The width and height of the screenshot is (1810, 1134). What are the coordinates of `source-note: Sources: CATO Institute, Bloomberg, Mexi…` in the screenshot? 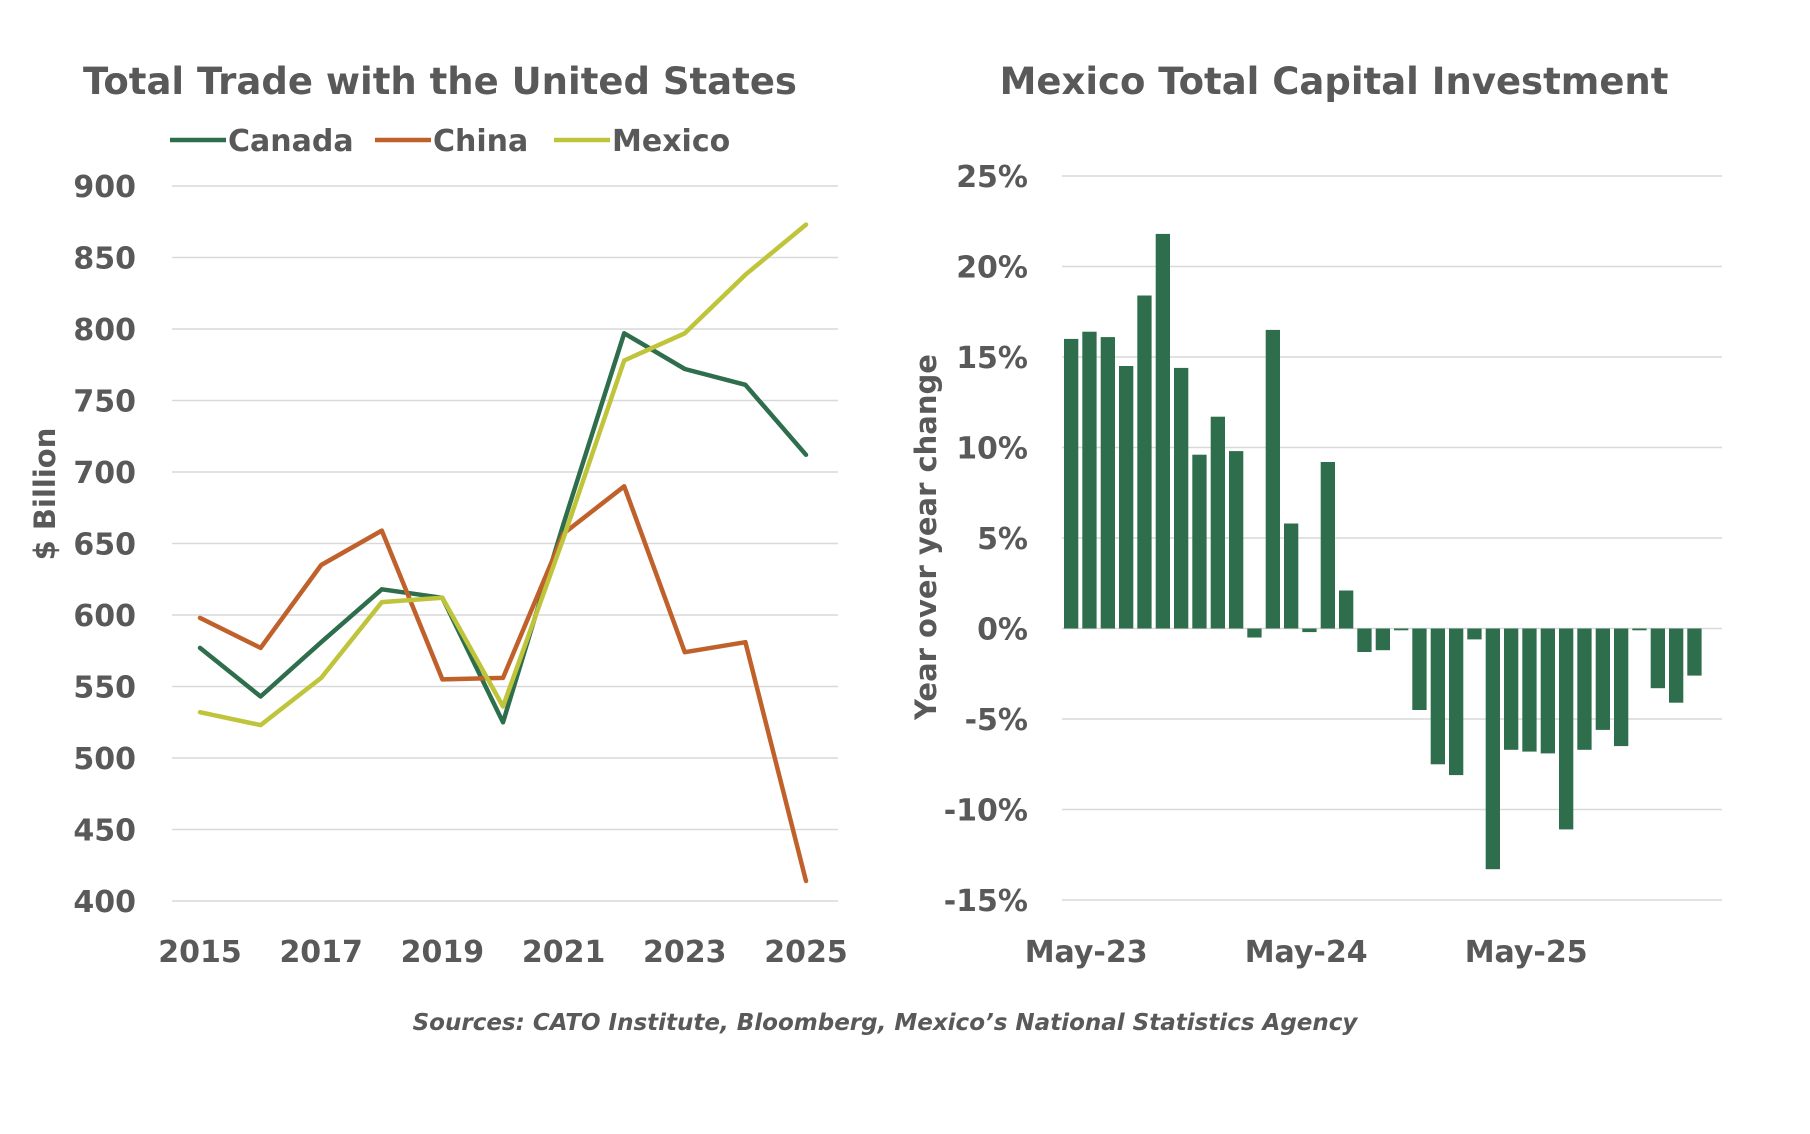 It's located at (886, 1023).